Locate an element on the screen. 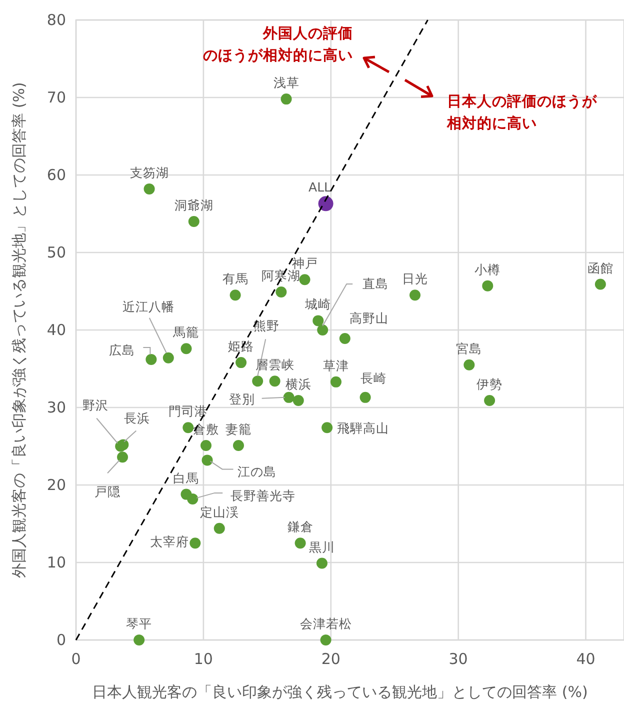 This screenshot has width=624, height=702. data-label: 近江八幡 is located at coordinates (148, 306).